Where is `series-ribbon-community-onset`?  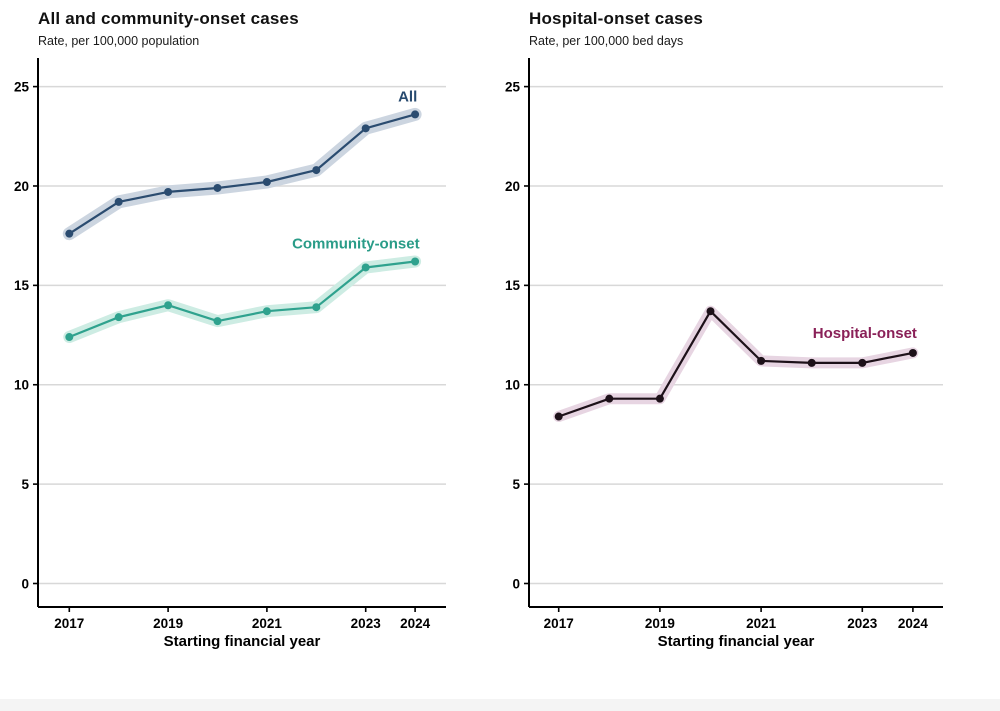
series-ribbon-community-onset is located at coordinates (242, 299).